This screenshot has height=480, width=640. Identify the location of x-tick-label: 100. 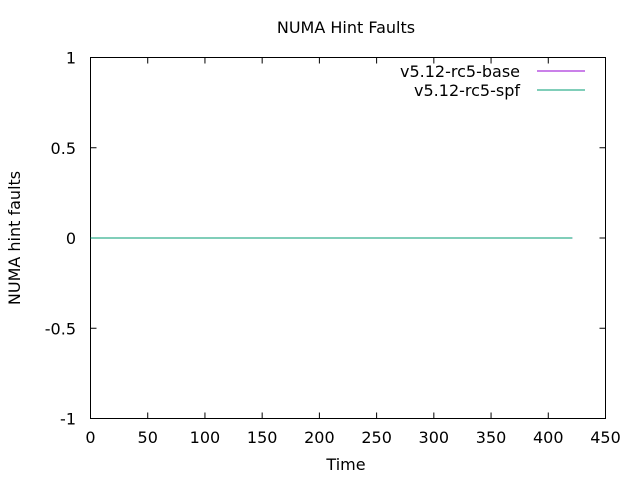
(205, 437).